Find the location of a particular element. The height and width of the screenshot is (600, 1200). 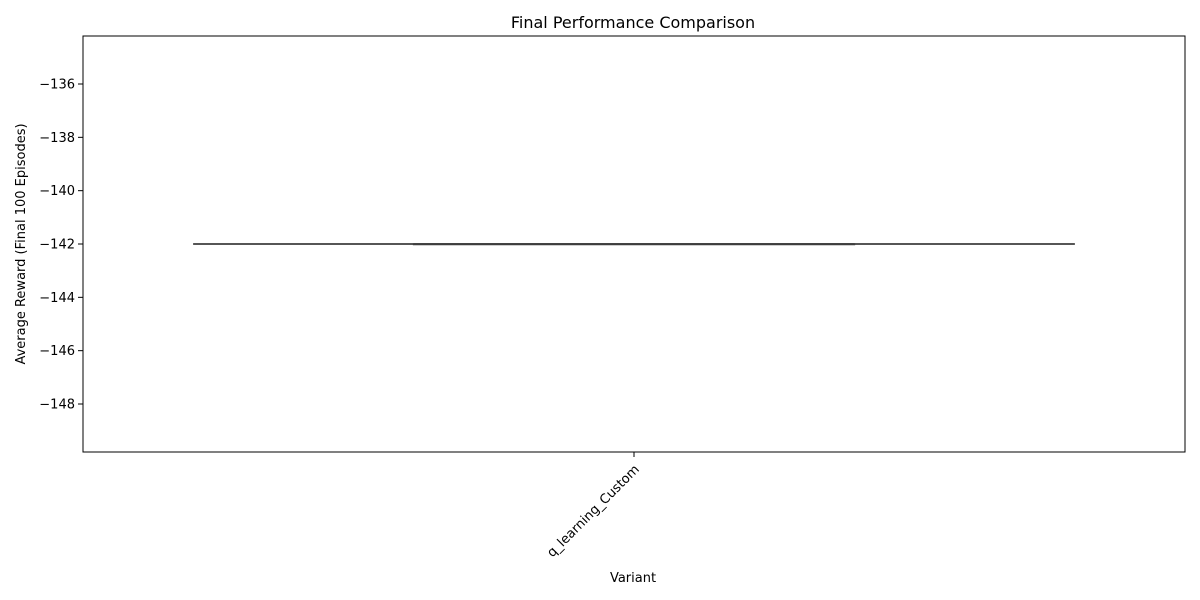

box-plot-marks is located at coordinates (634, 244).